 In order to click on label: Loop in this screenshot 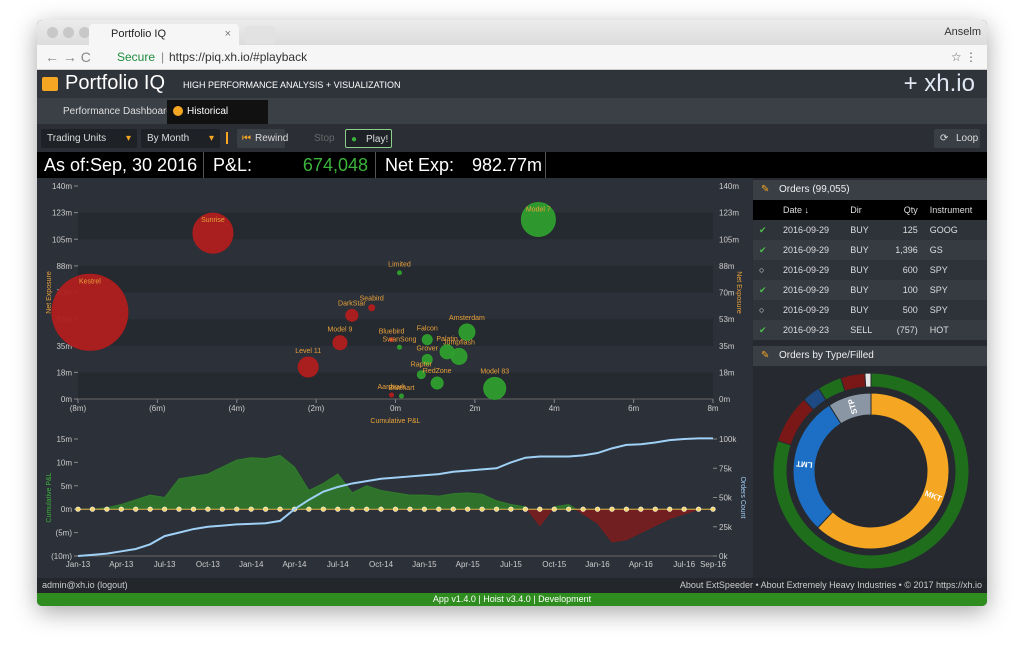, I will do `click(967, 138)`.